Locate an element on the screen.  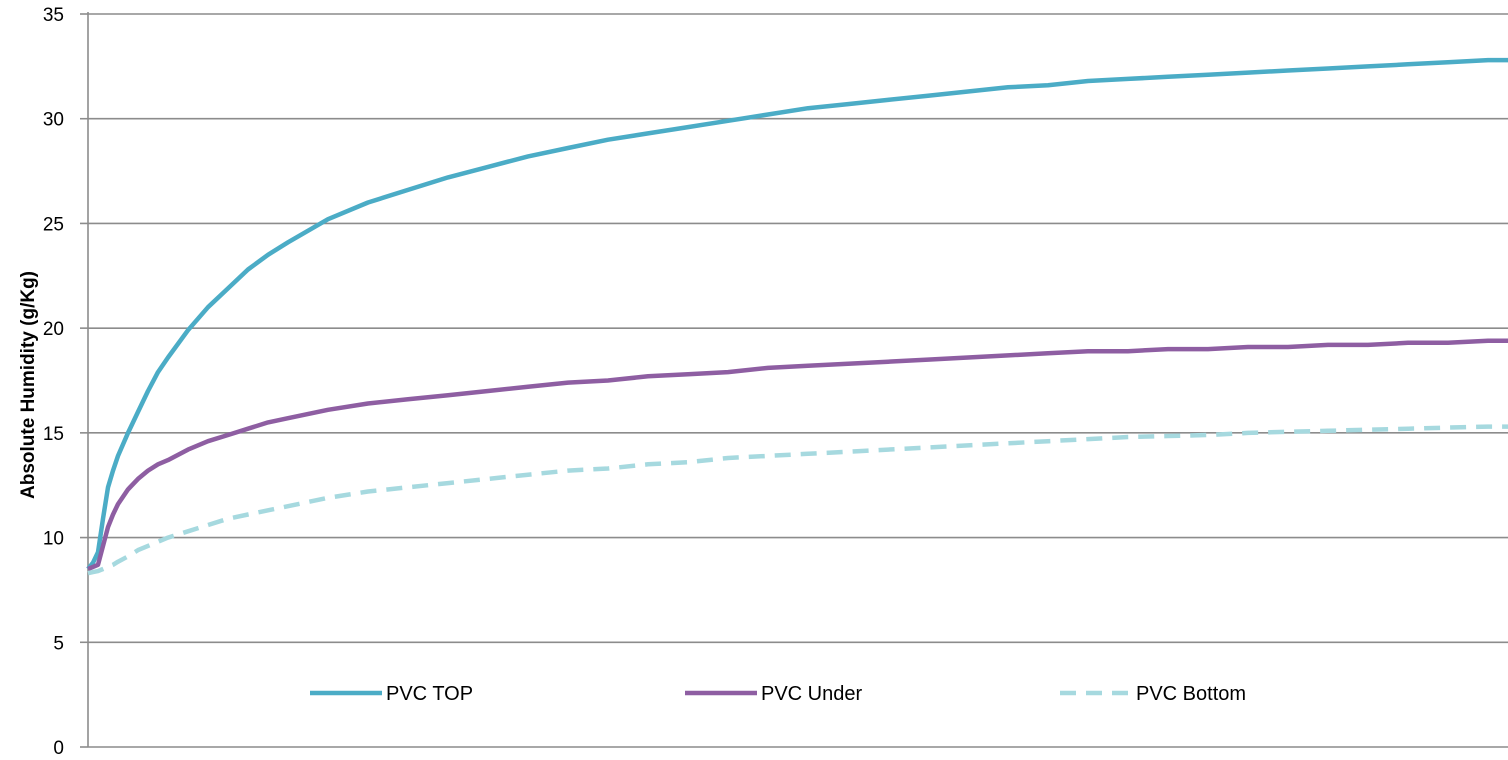
y-tick-label-30: 30 is located at coordinates (53, 120).